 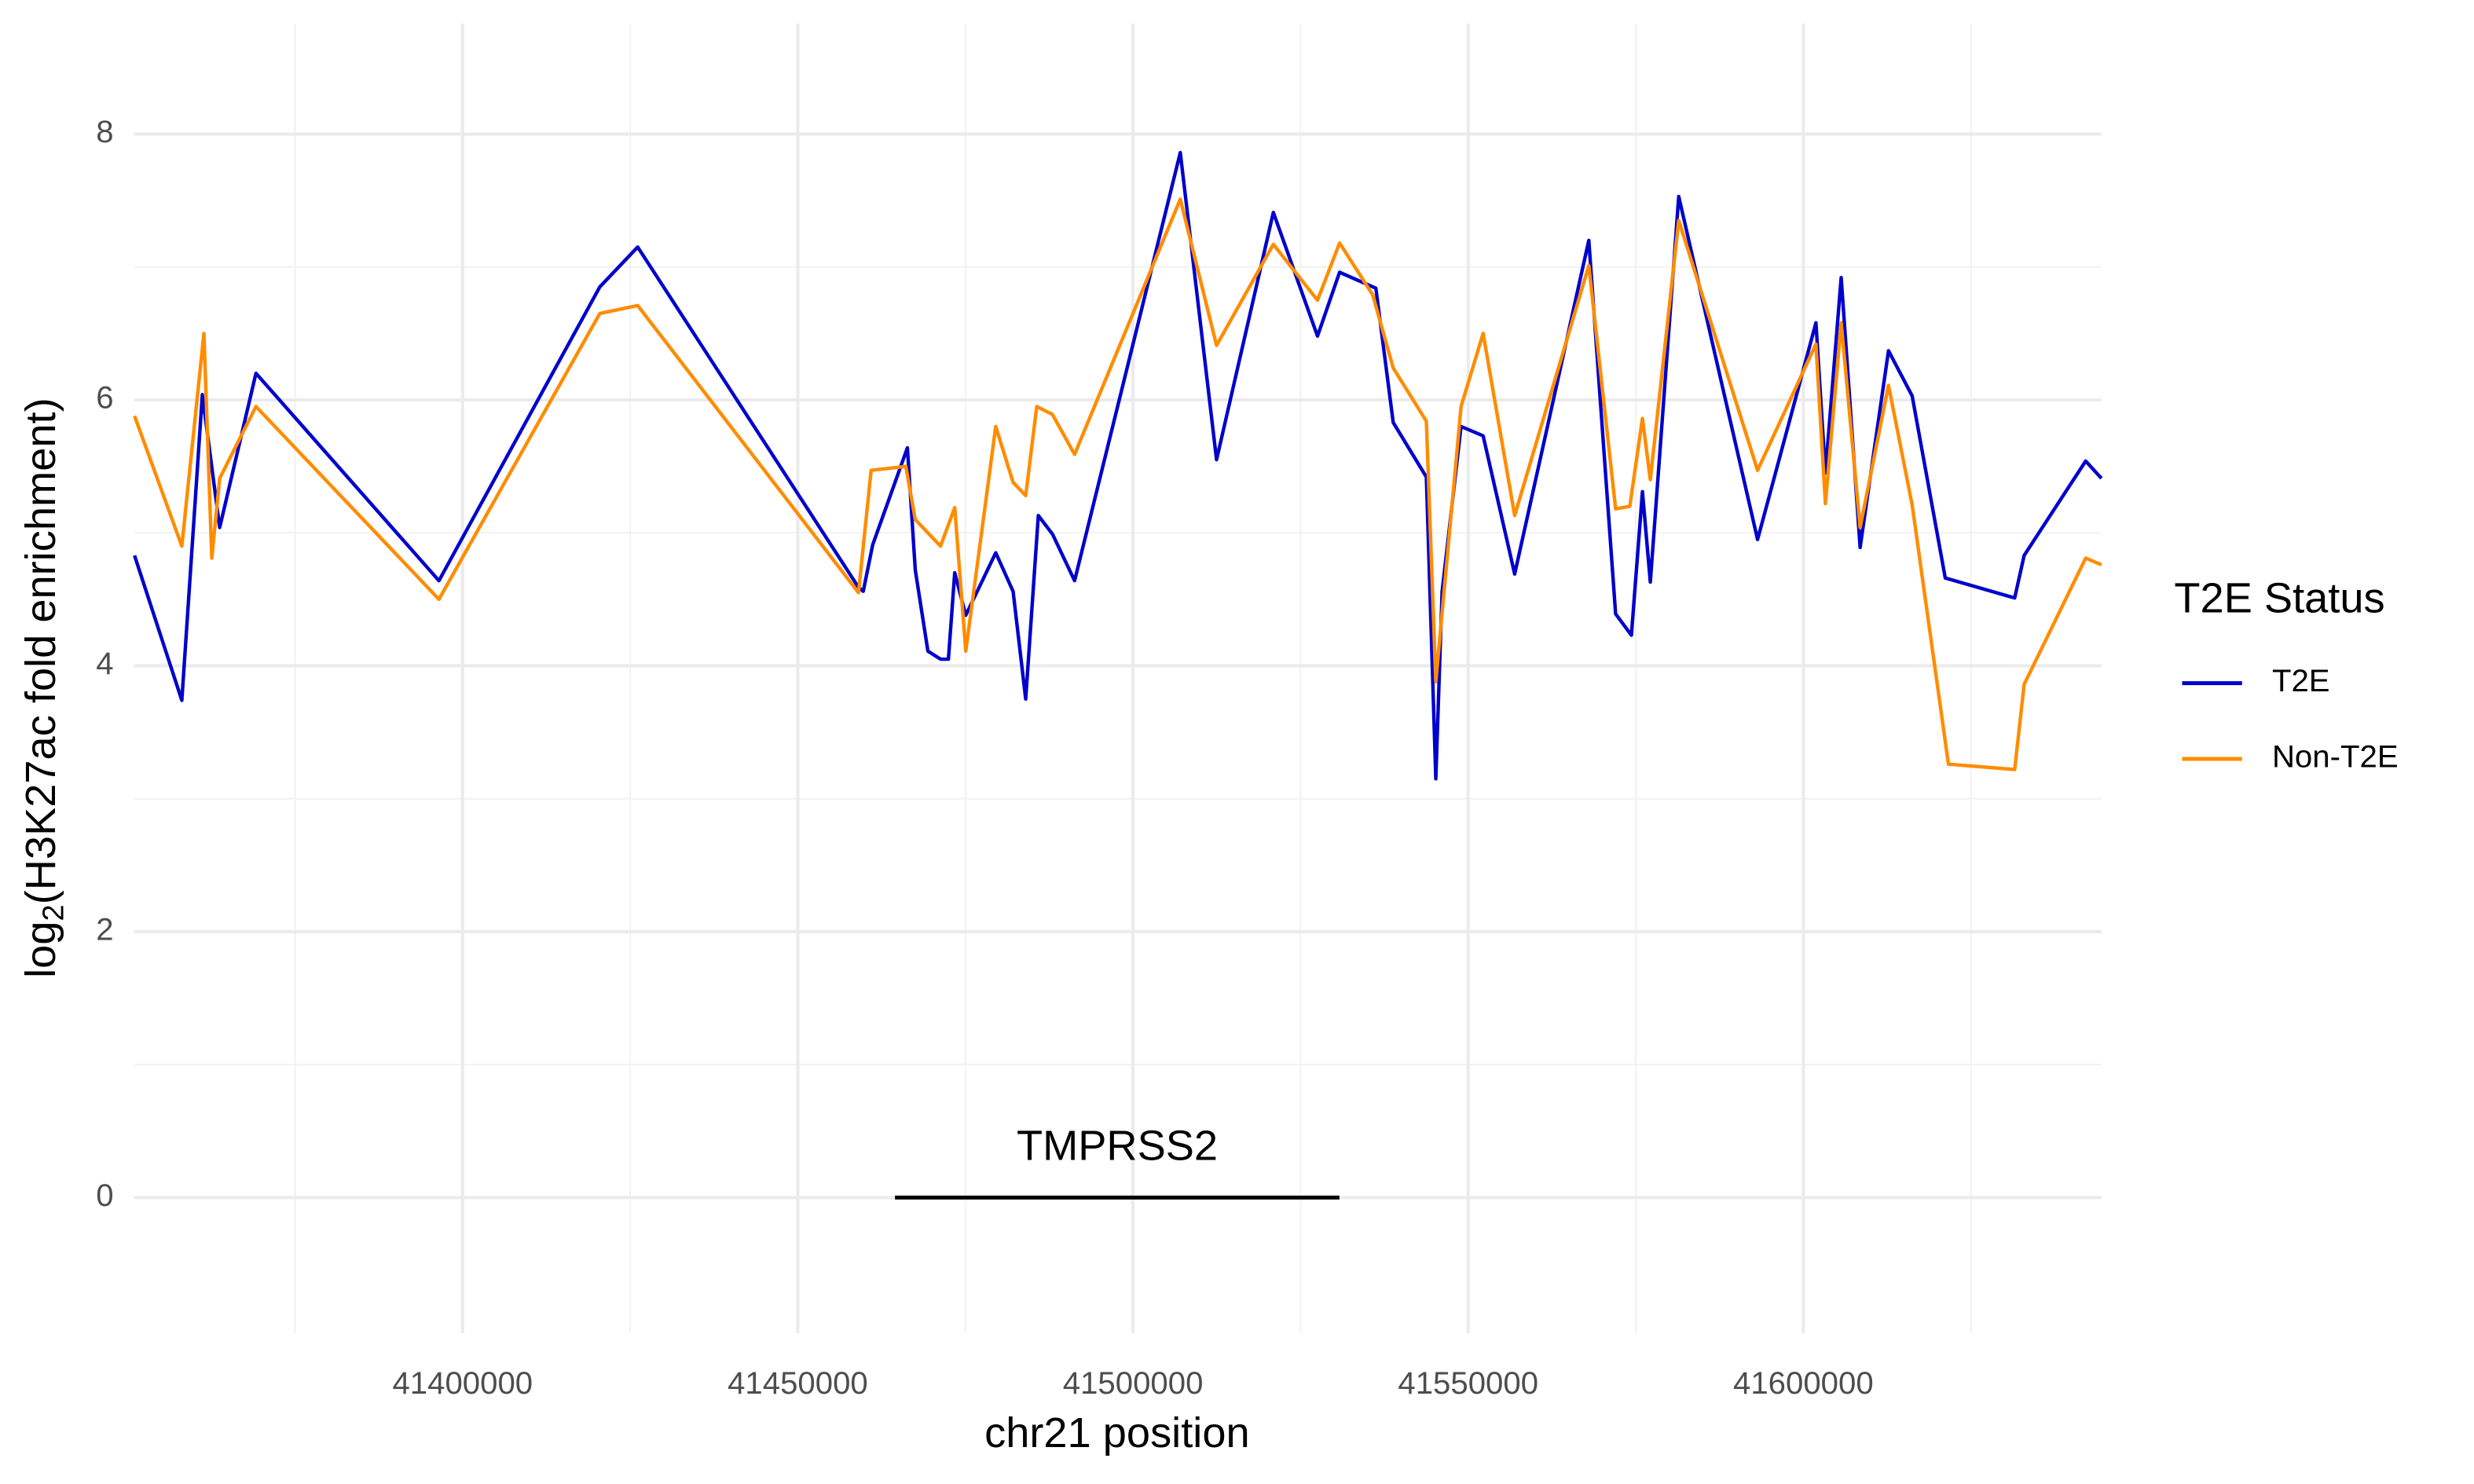 What do you see at coordinates (462, 1383) in the screenshot?
I see `x-tick-label: 41400000` at bounding box center [462, 1383].